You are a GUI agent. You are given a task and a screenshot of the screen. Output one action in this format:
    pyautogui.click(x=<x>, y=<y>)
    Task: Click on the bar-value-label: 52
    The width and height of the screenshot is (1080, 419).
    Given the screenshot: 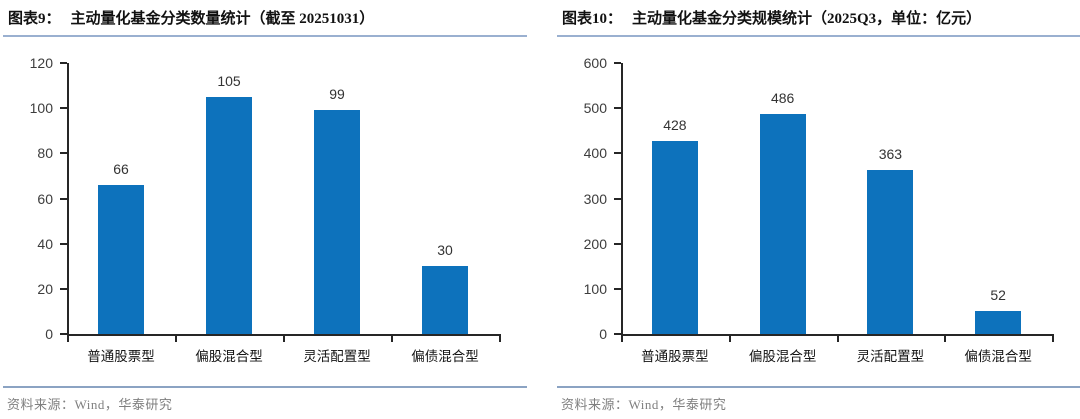 What is the action you would take?
    pyautogui.click(x=998, y=294)
    